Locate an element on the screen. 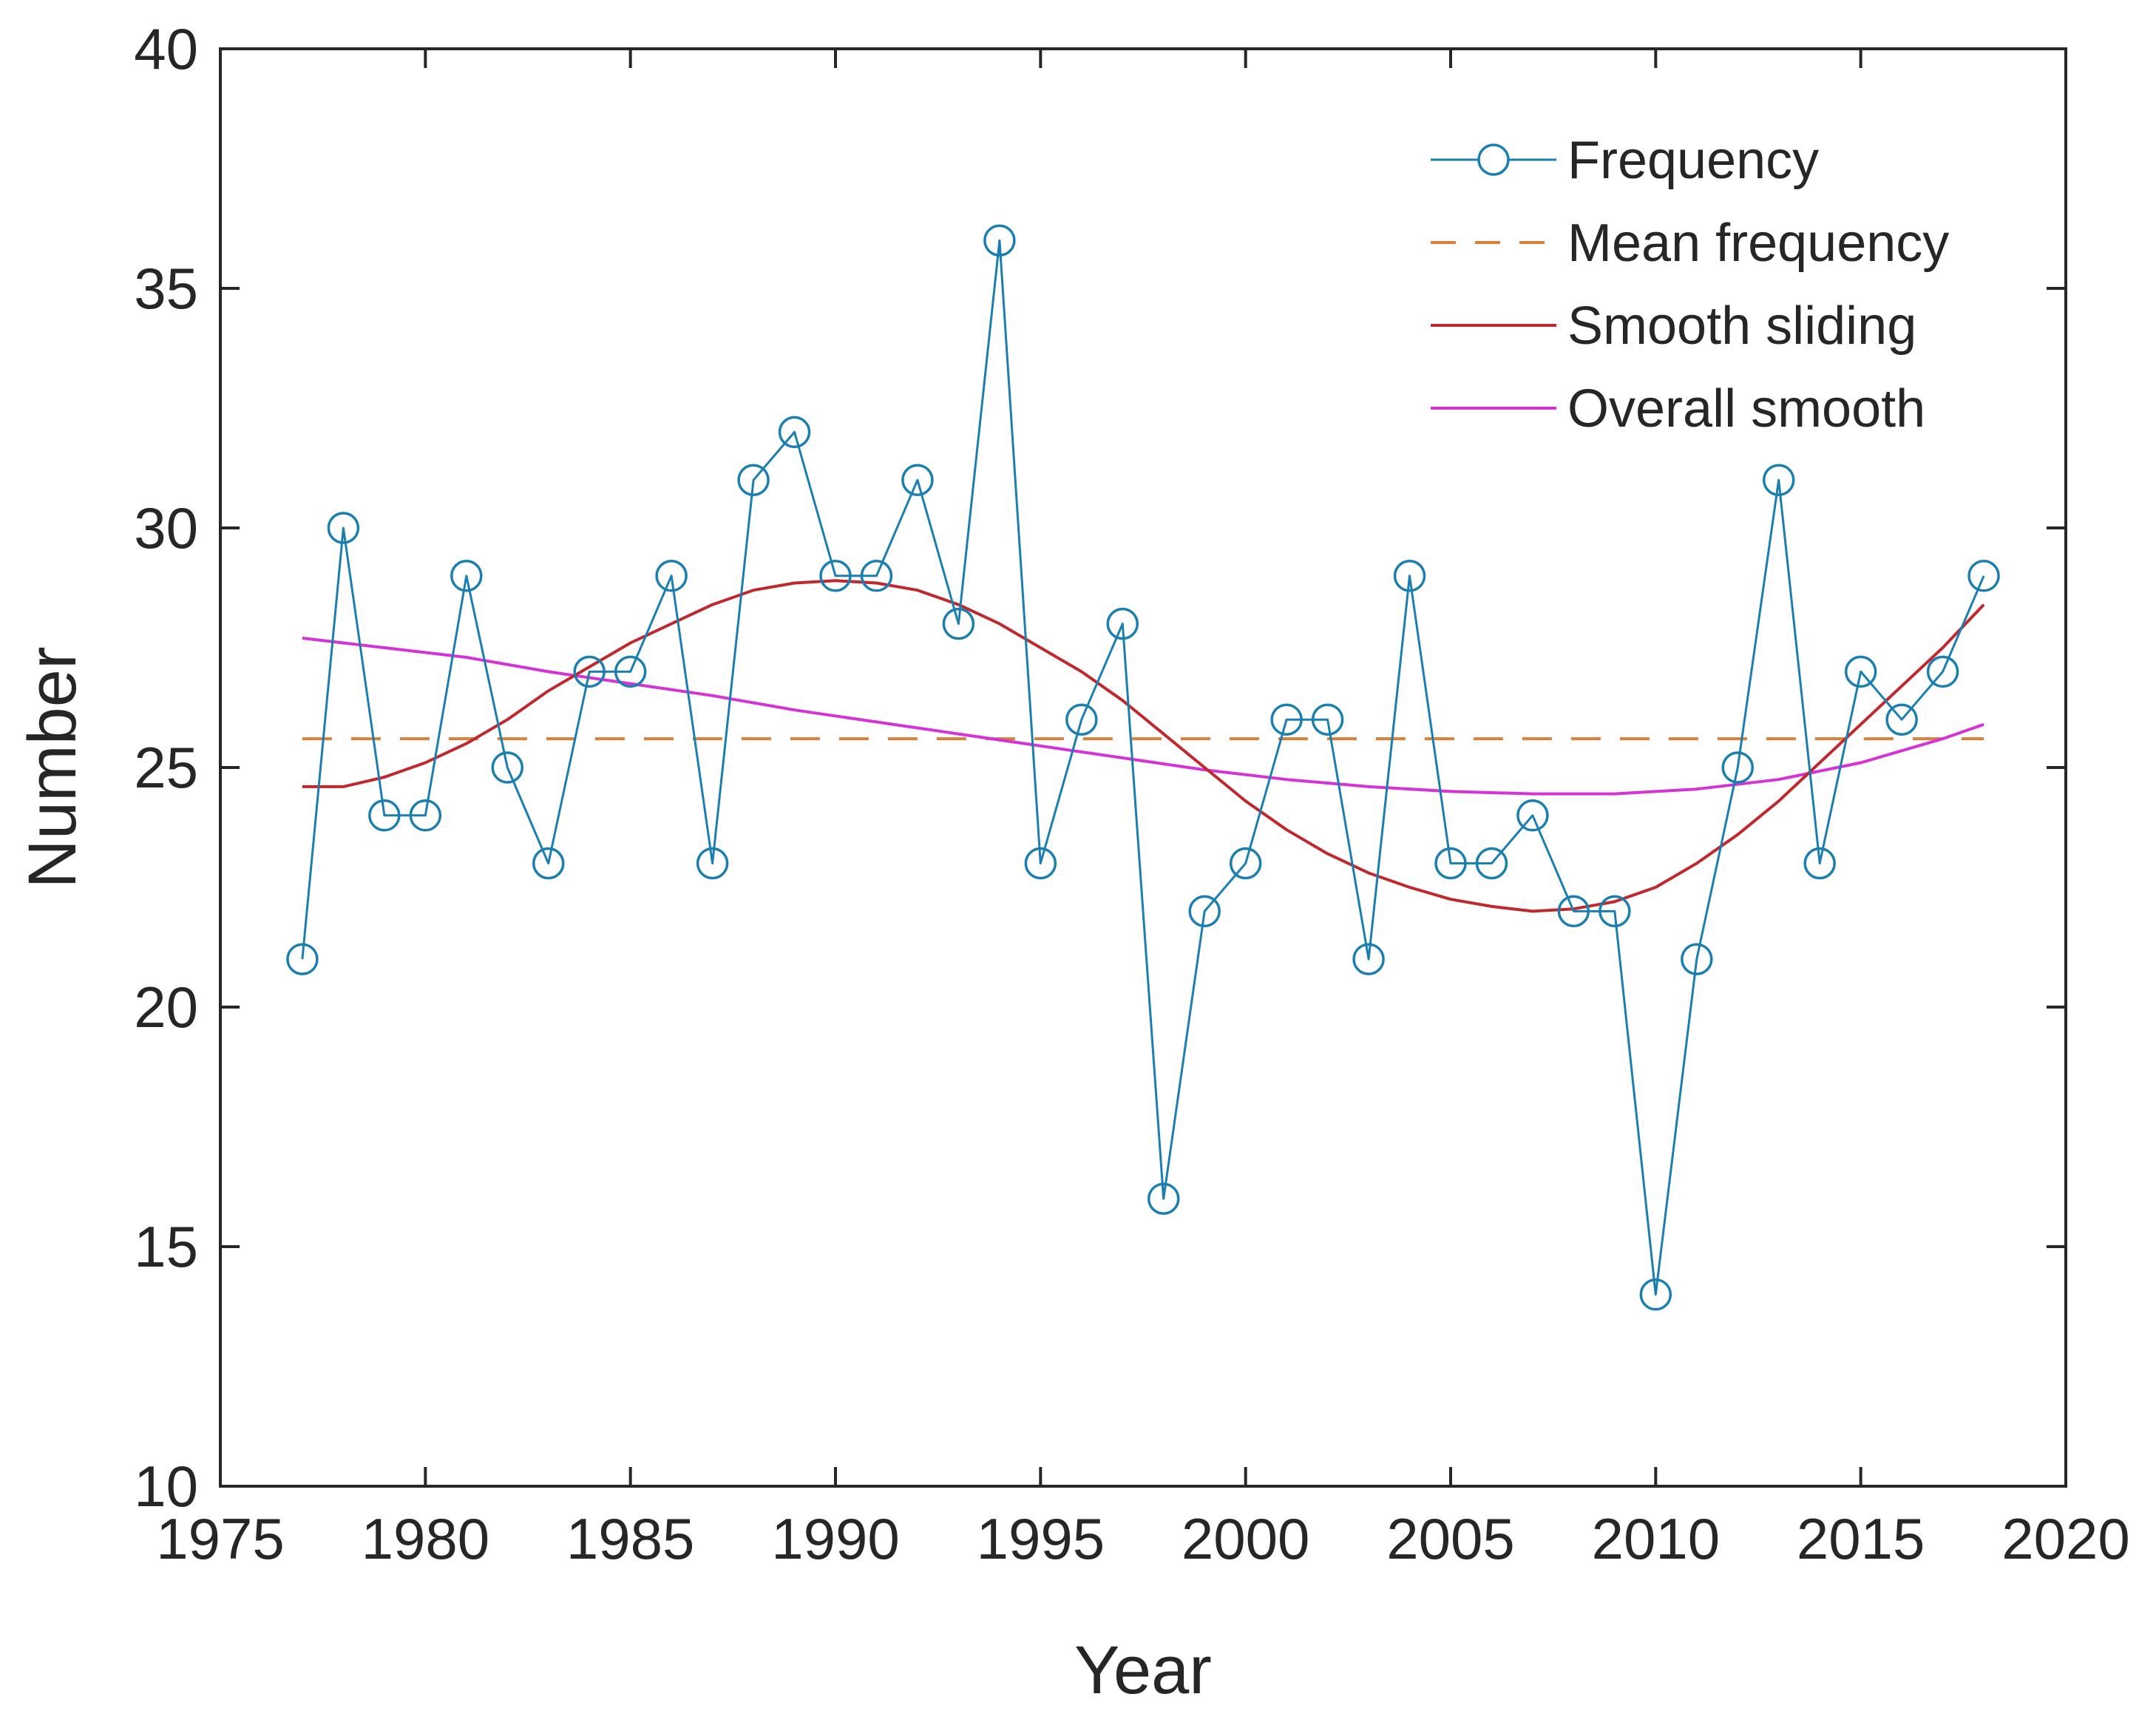  x-tick-label: 1990 is located at coordinates (835, 1539).